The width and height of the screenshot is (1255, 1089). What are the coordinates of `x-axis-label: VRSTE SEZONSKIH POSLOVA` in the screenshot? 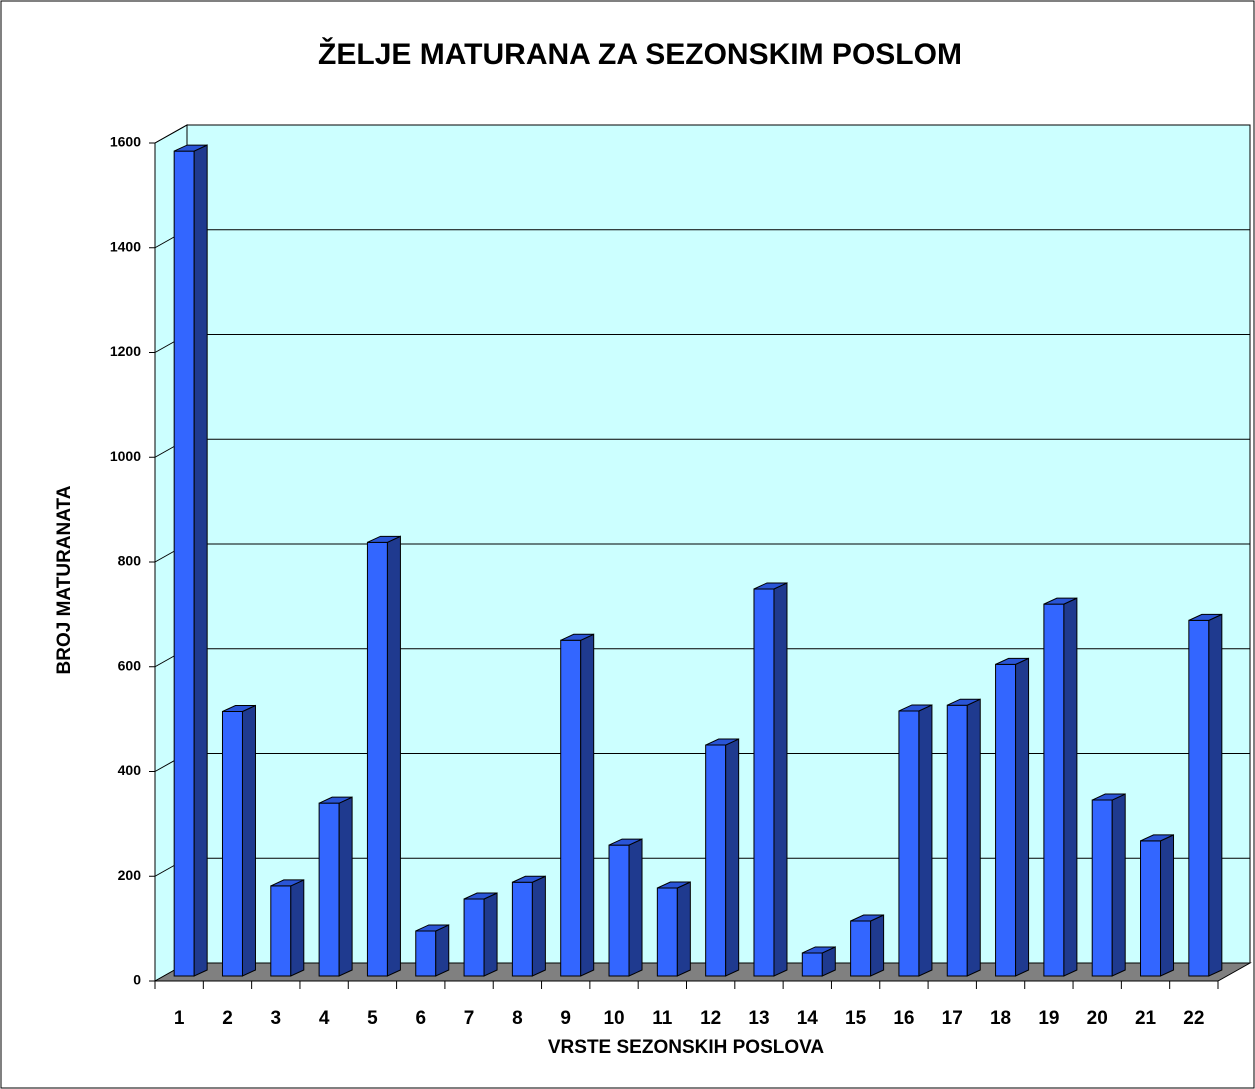 It's located at (686, 1047).